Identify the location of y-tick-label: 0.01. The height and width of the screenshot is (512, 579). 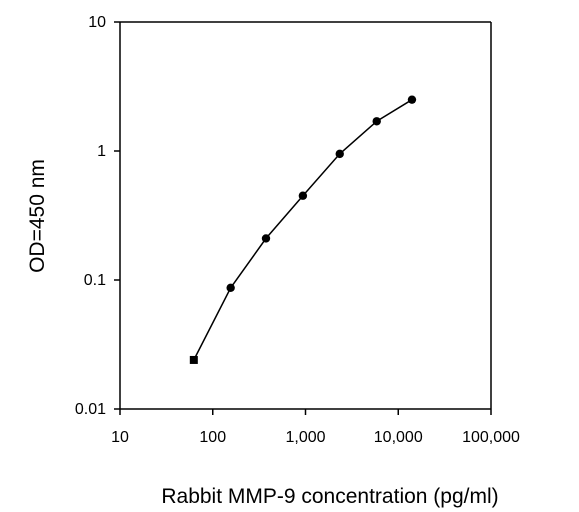
(90, 409).